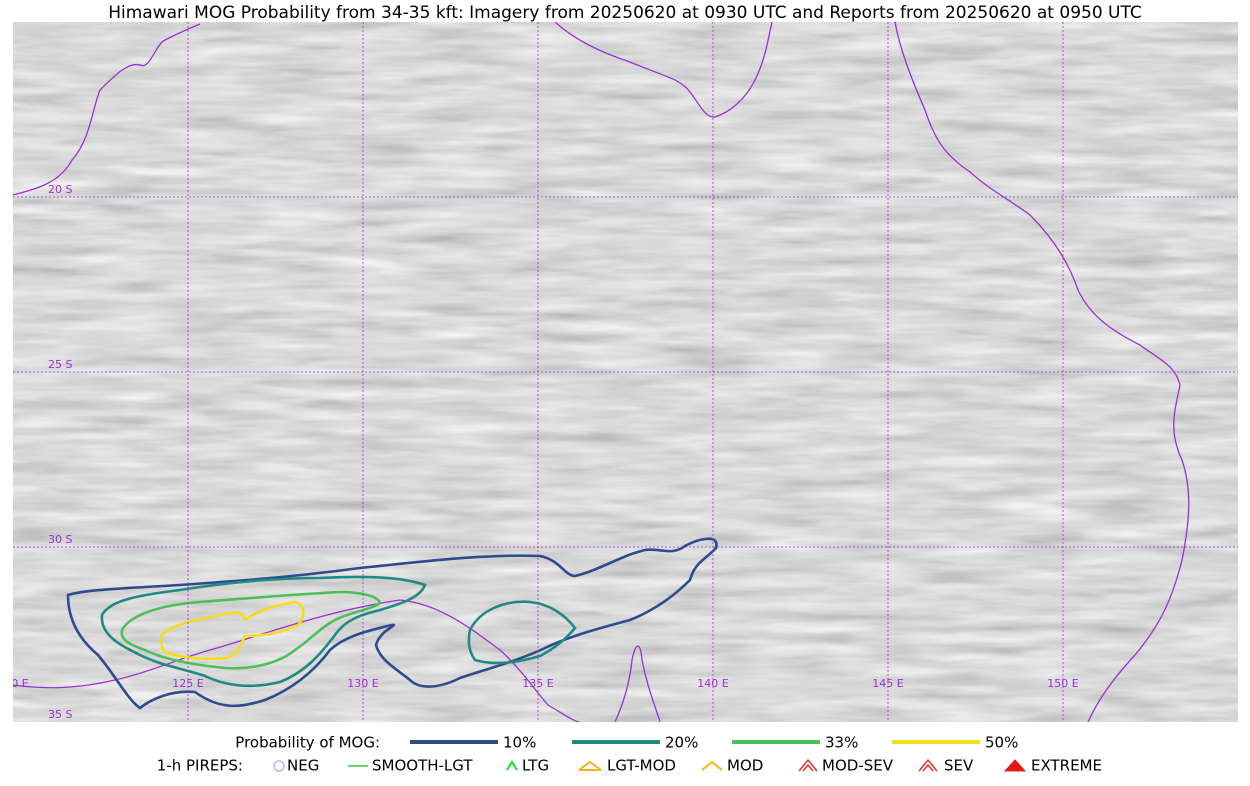  I want to click on lat-label: 20 S, so click(60, 189).